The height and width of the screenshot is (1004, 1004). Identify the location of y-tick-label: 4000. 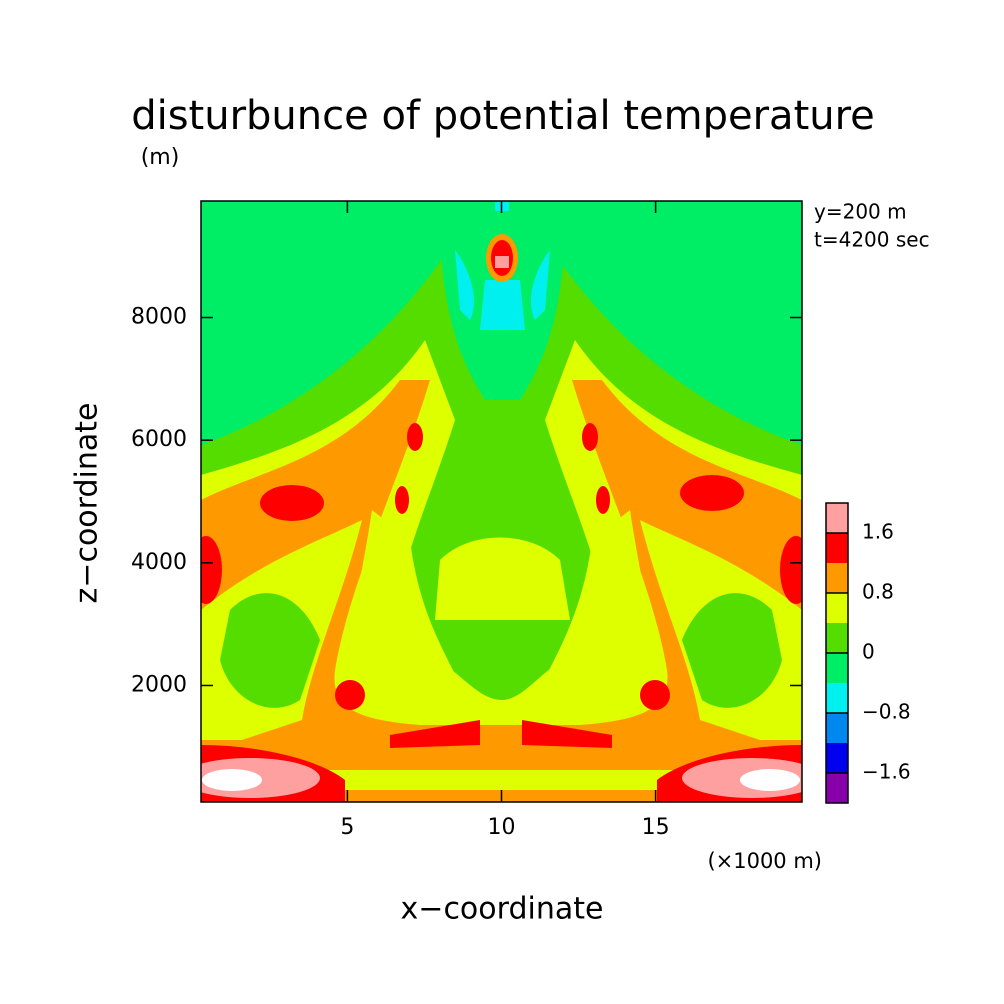
(159, 562).